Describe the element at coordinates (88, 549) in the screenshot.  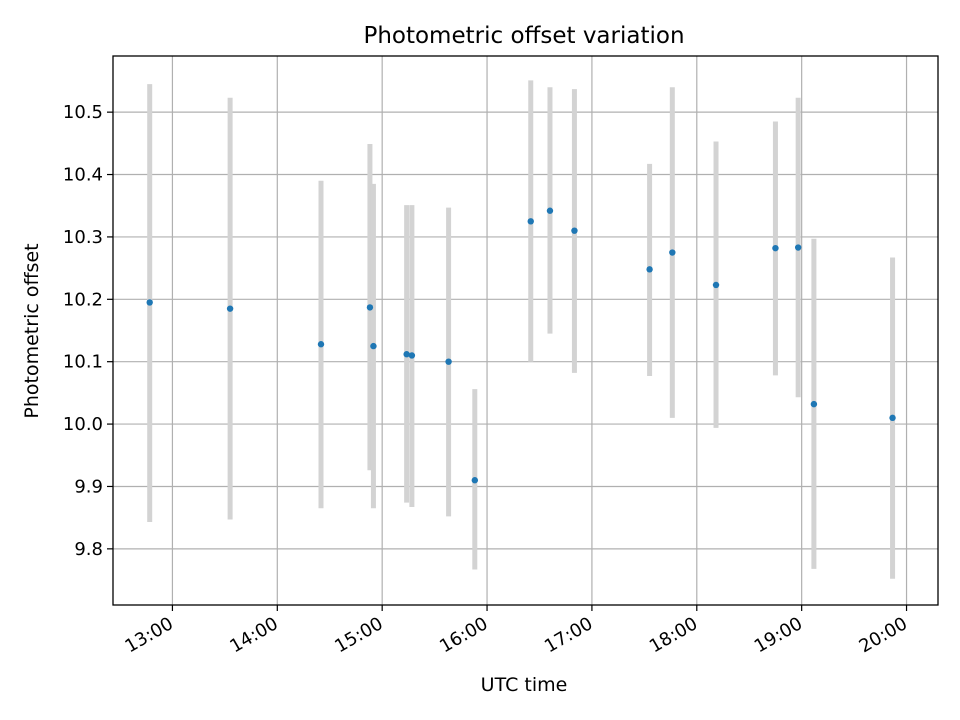
I see `y-tick-label: 9.8` at that location.